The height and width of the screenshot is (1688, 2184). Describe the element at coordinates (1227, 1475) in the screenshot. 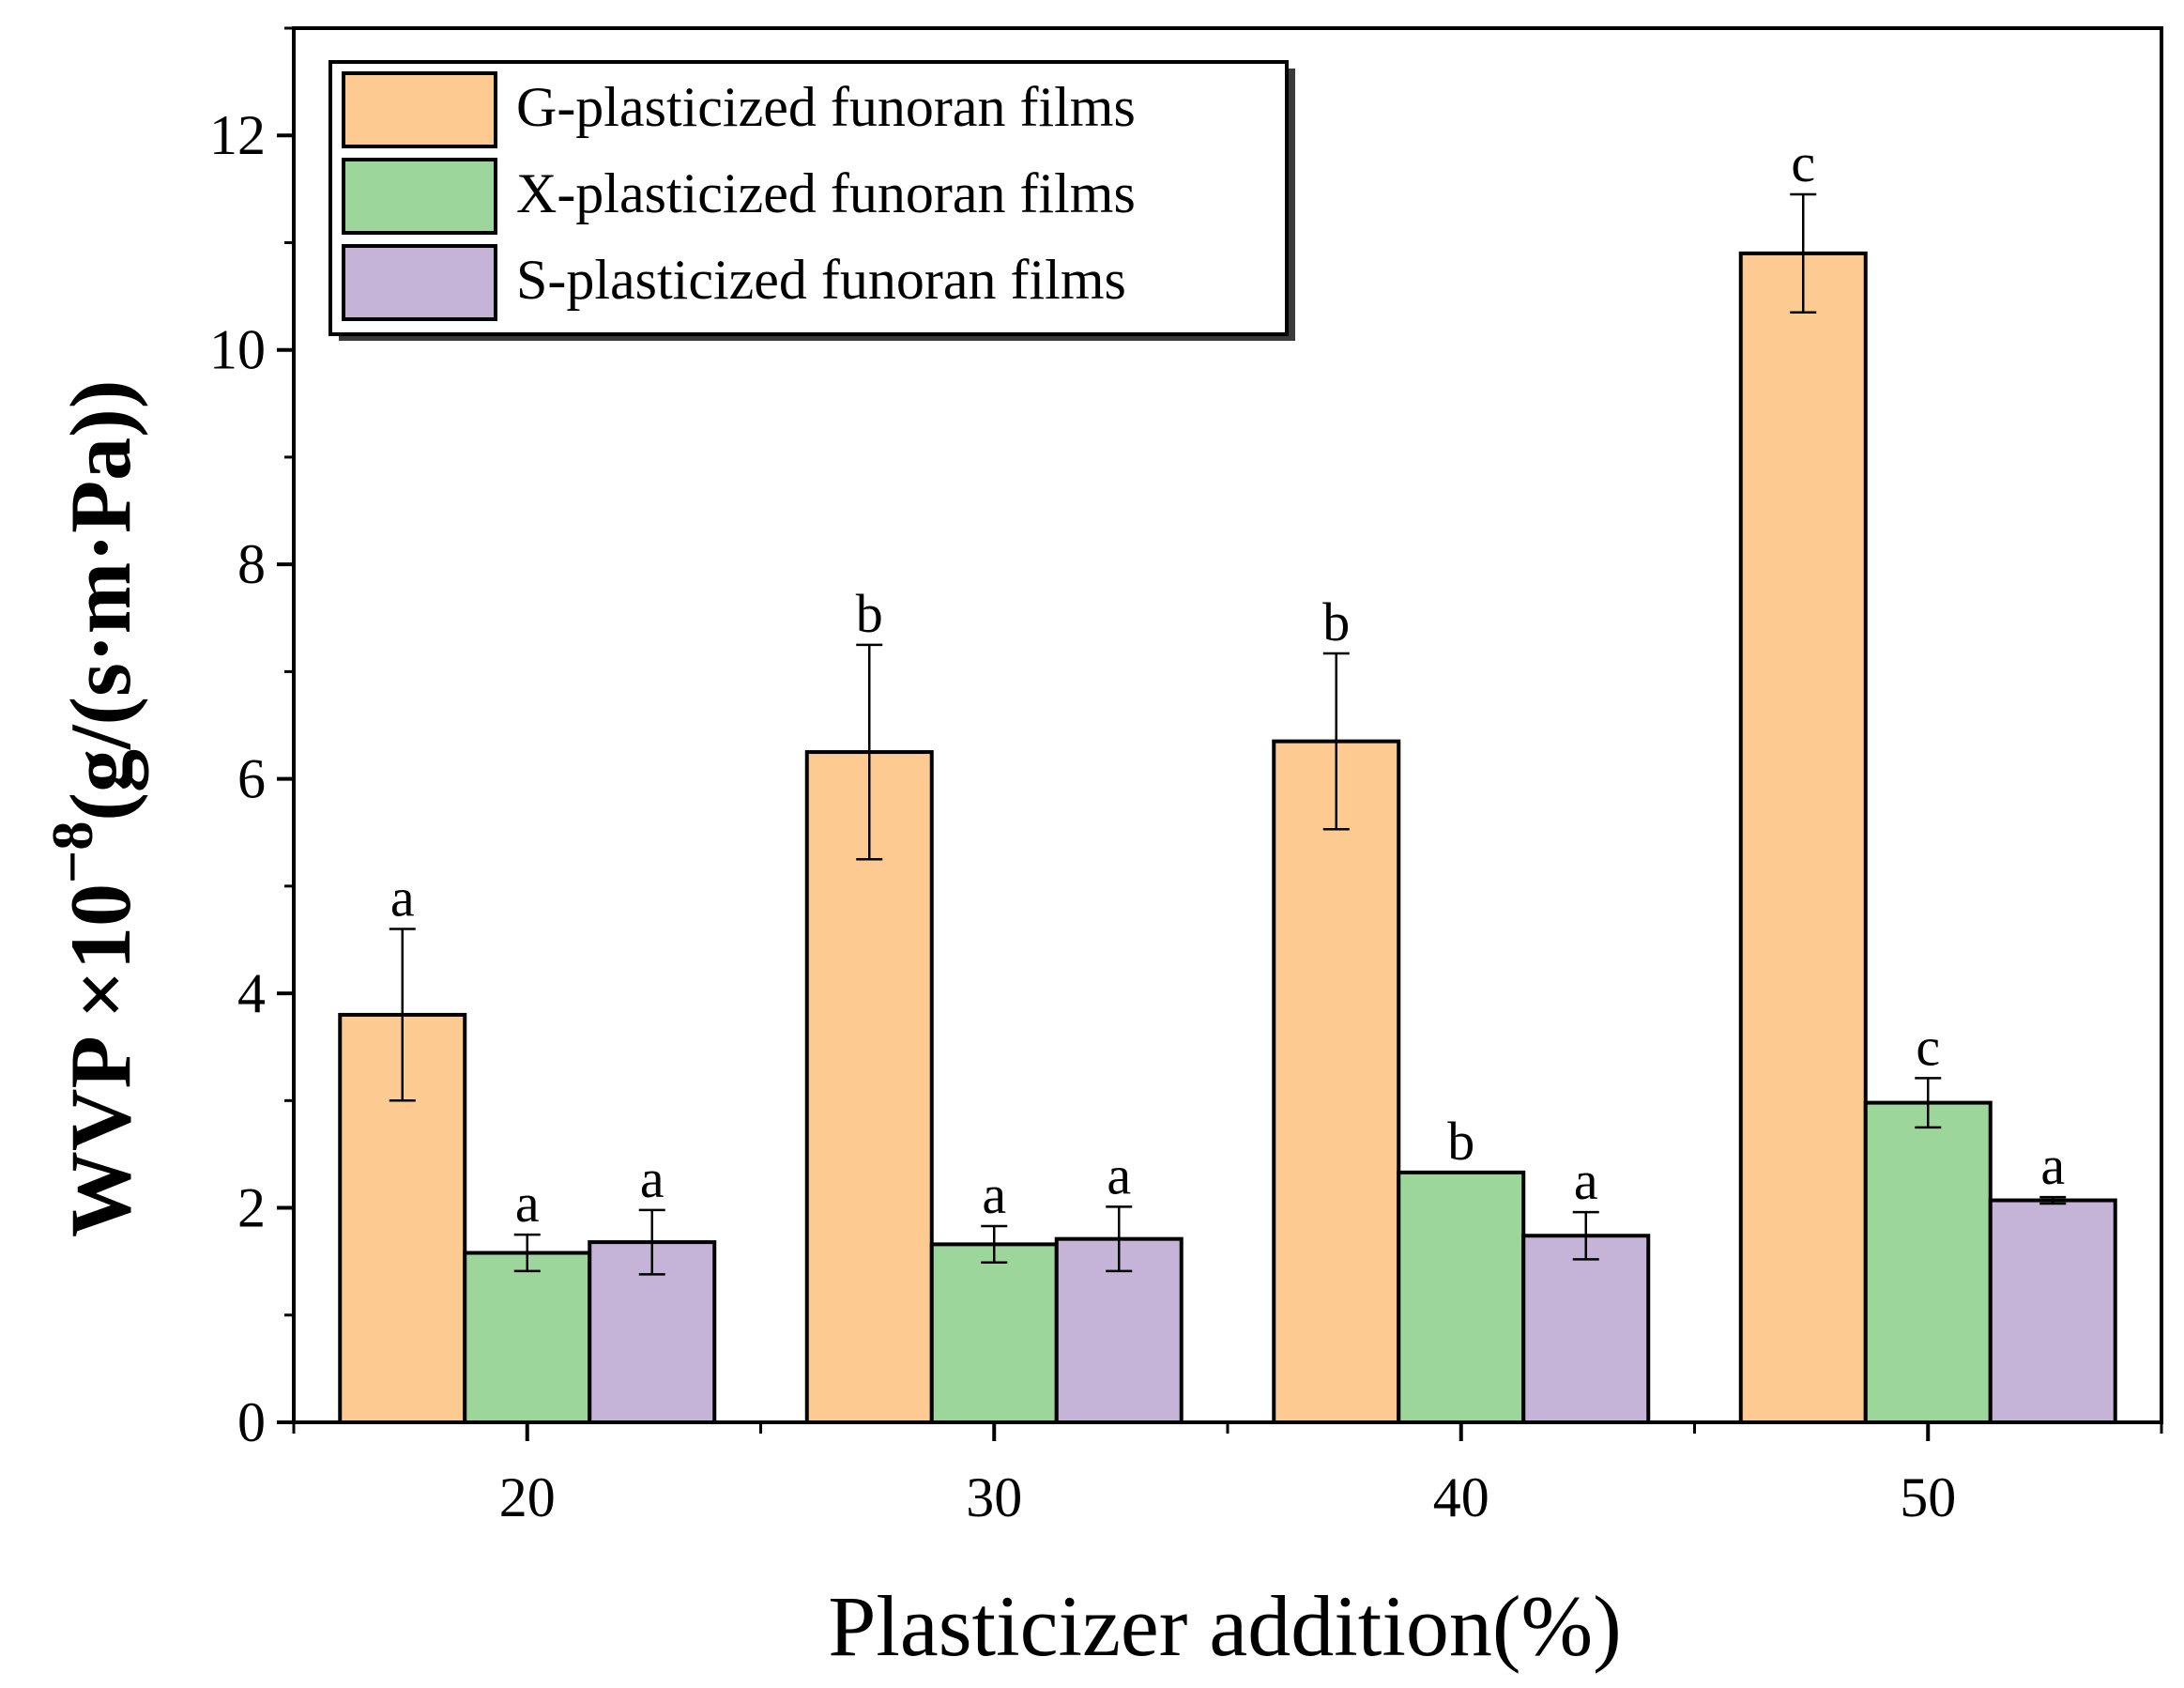

I see `x-axis-ticks: 20 30 40 50` at that location.